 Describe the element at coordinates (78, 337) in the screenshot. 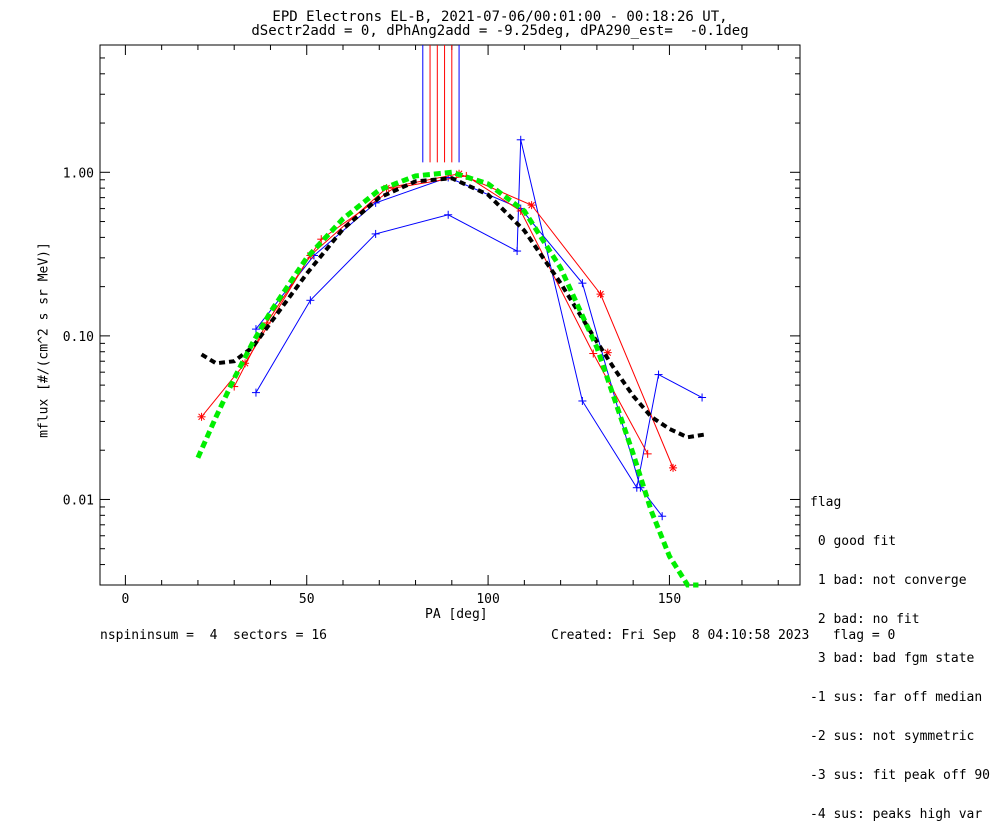

I see `y-tick-label: 0.10` at that location.